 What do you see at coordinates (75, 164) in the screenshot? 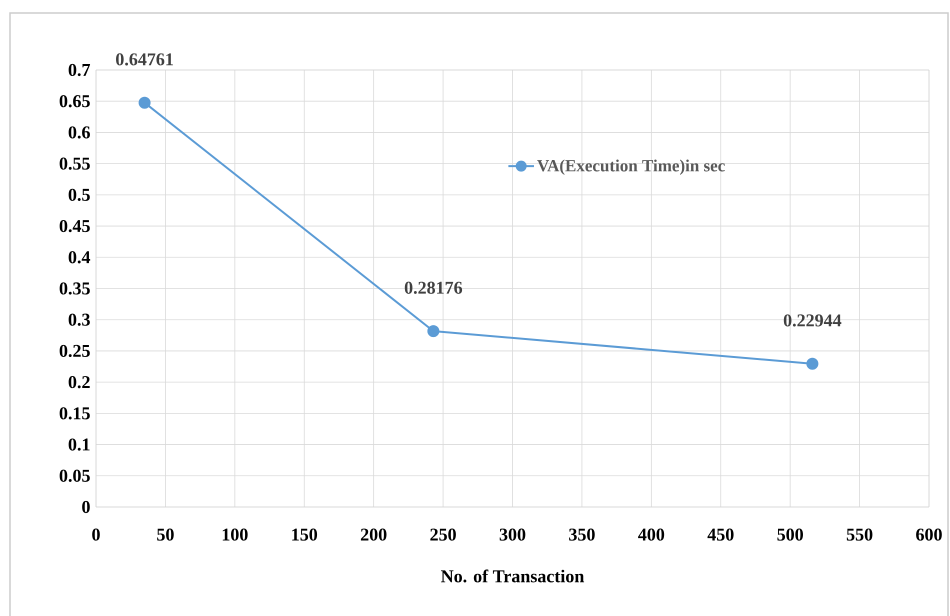
I see `y-tick-label: 0.55` at bounding box center [75, 164].